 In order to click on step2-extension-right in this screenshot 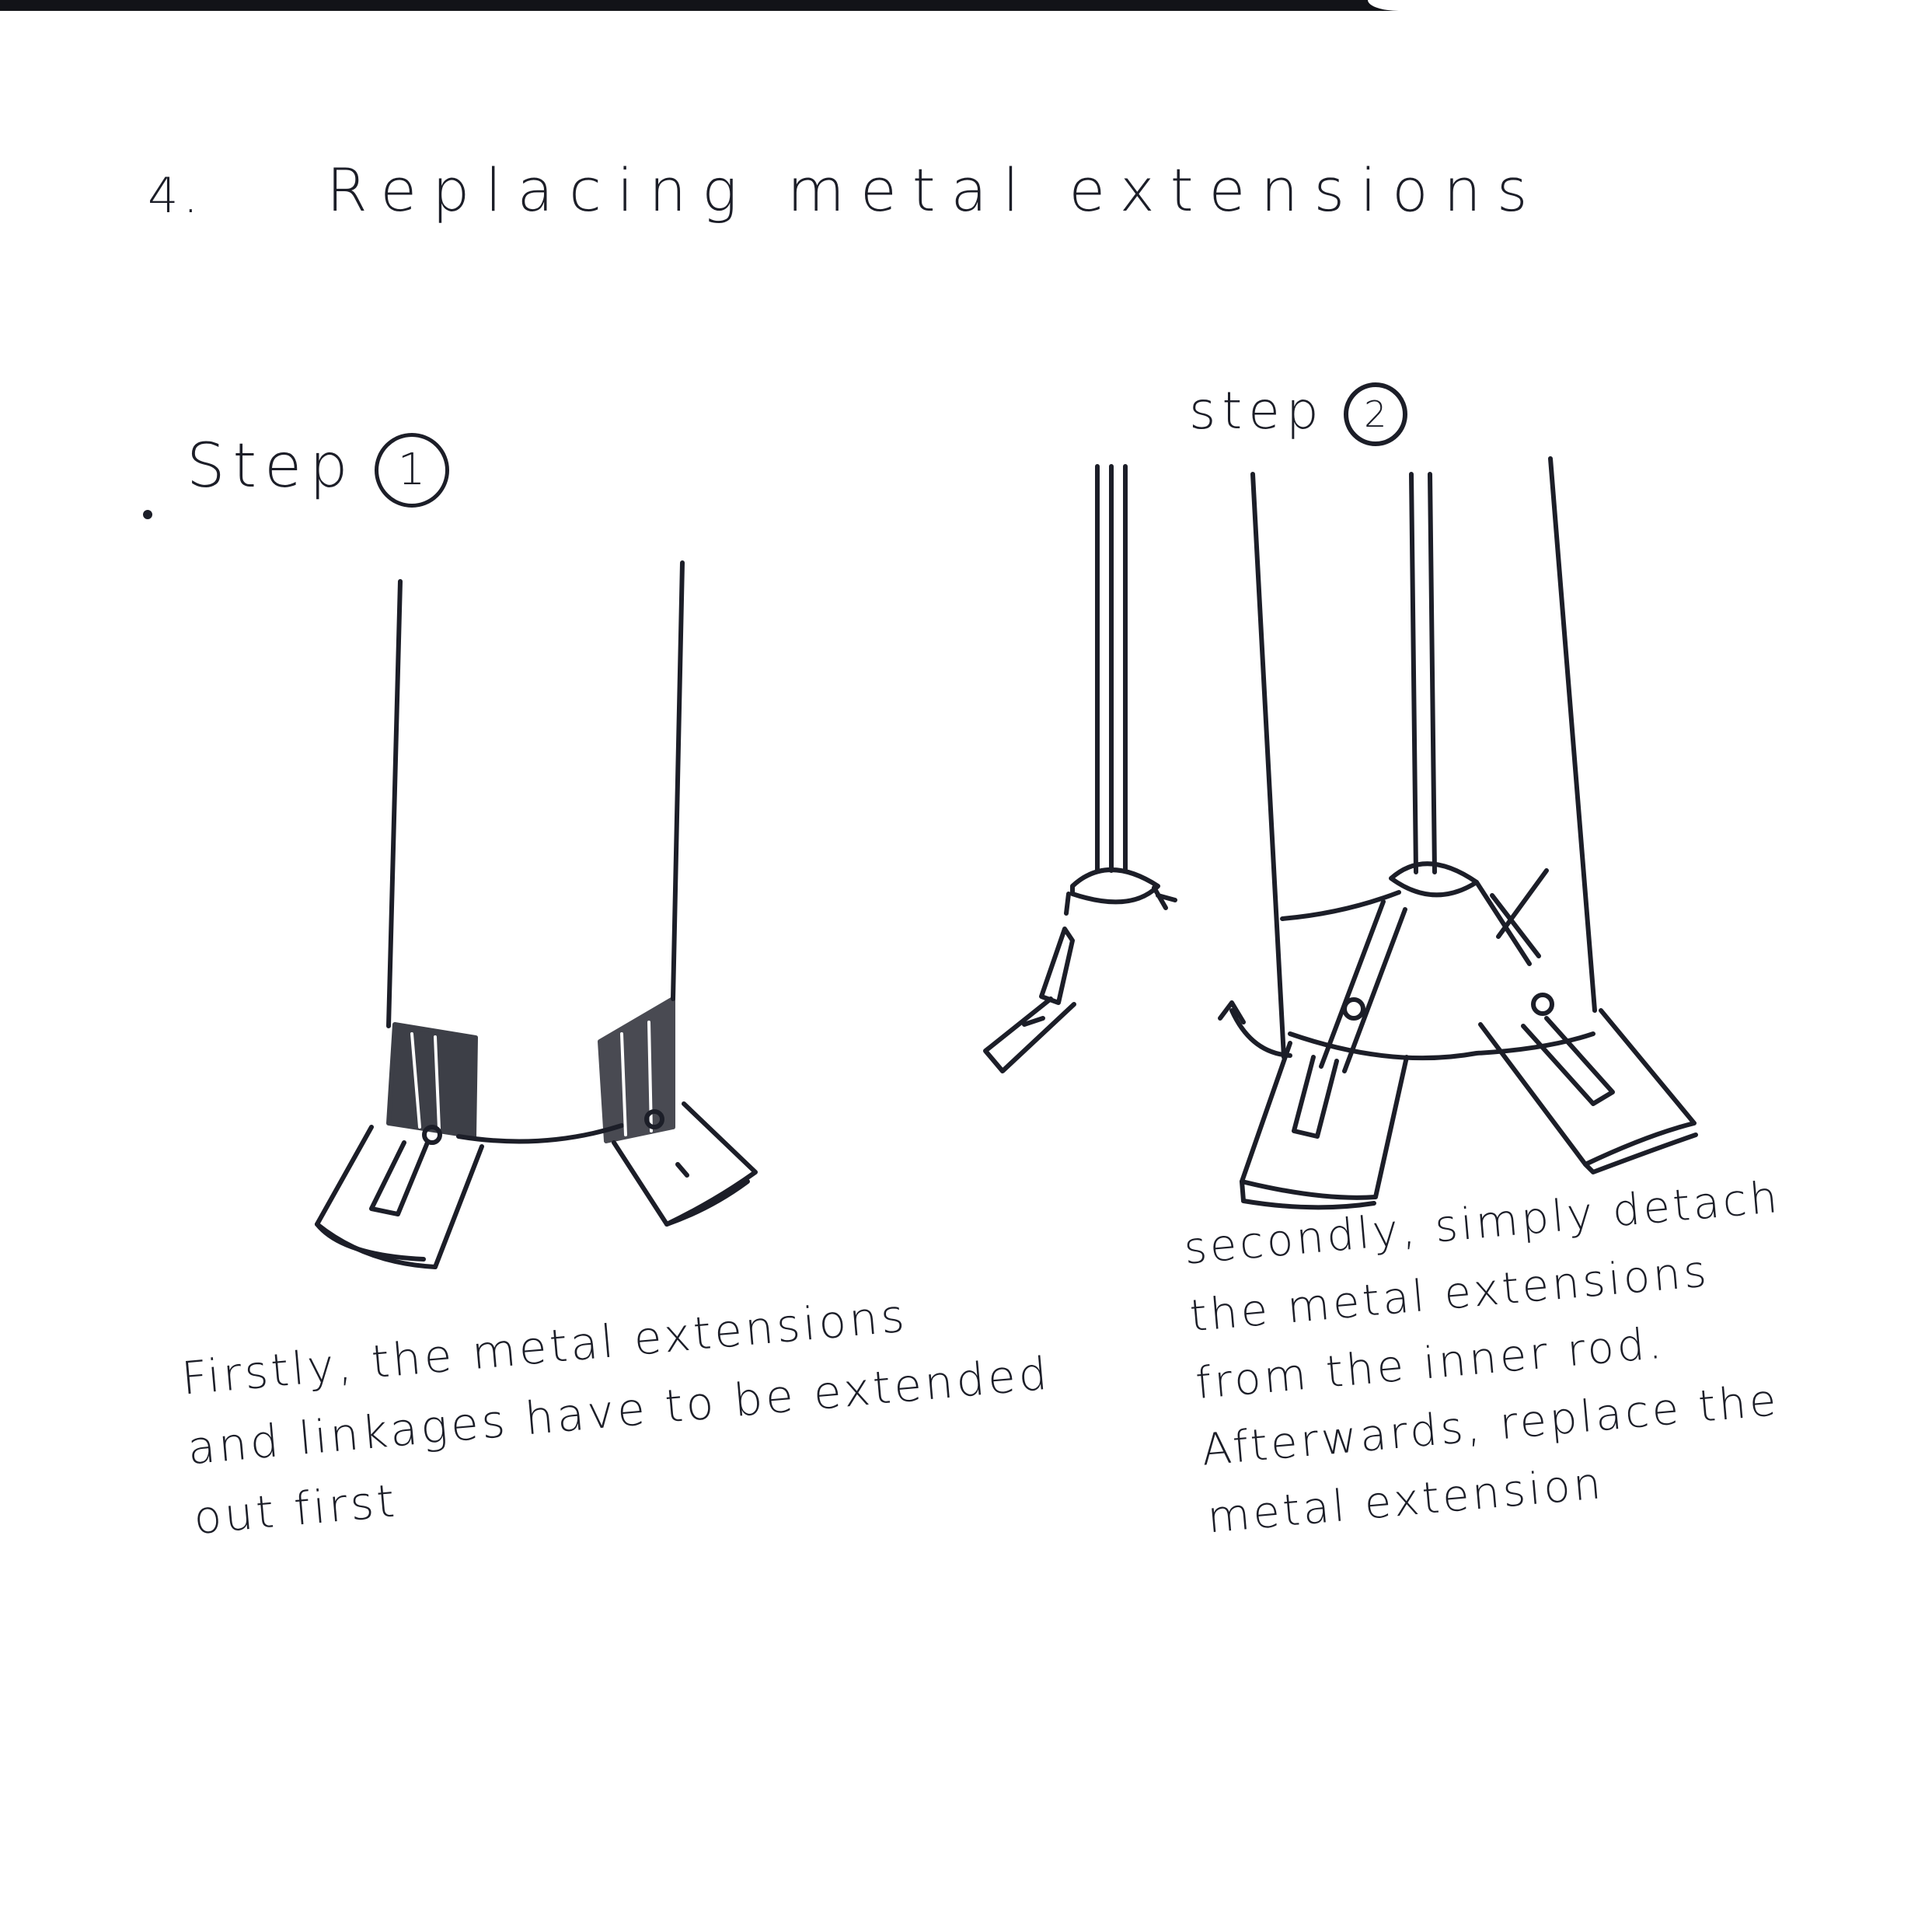, I will do `click(1588, 1083)`.